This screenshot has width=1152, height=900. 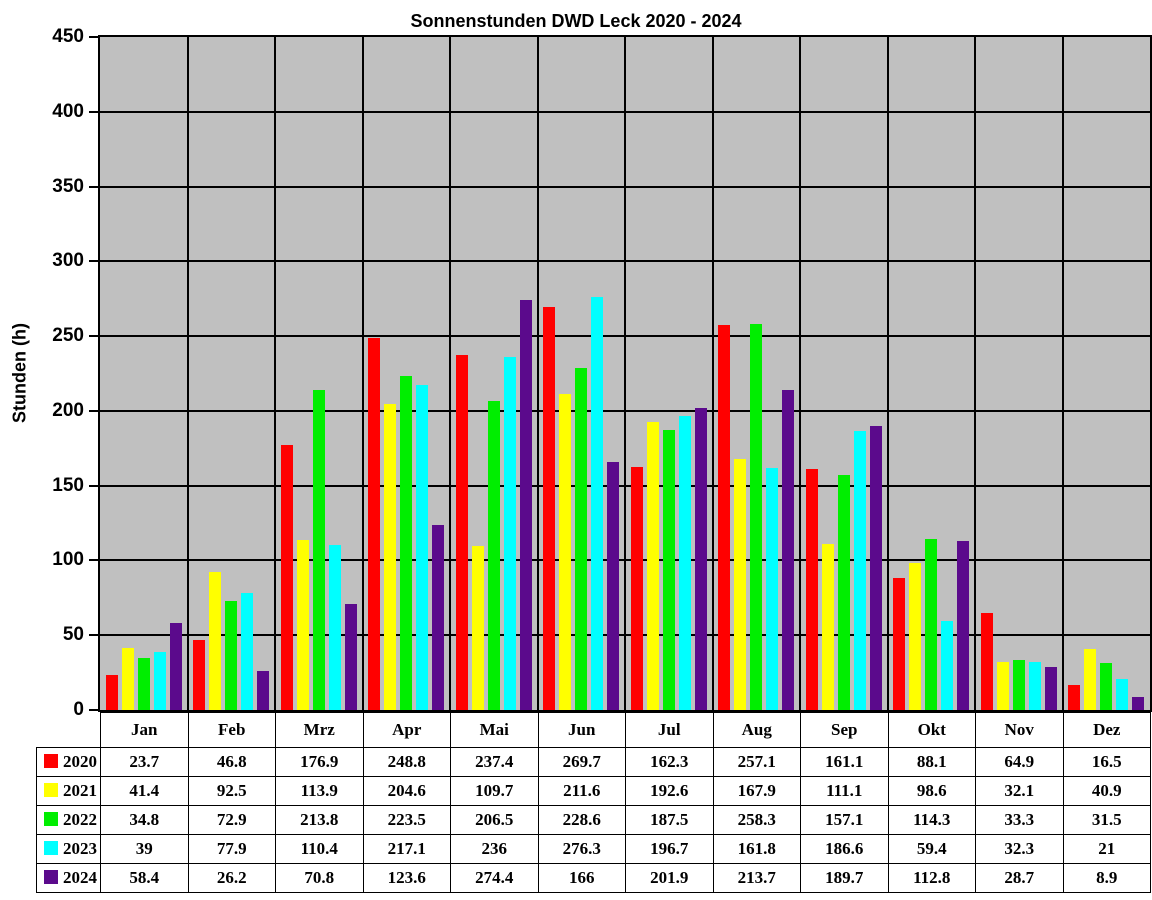 I want to click on bar-2021-Nov, so click(x=1002, y=686).